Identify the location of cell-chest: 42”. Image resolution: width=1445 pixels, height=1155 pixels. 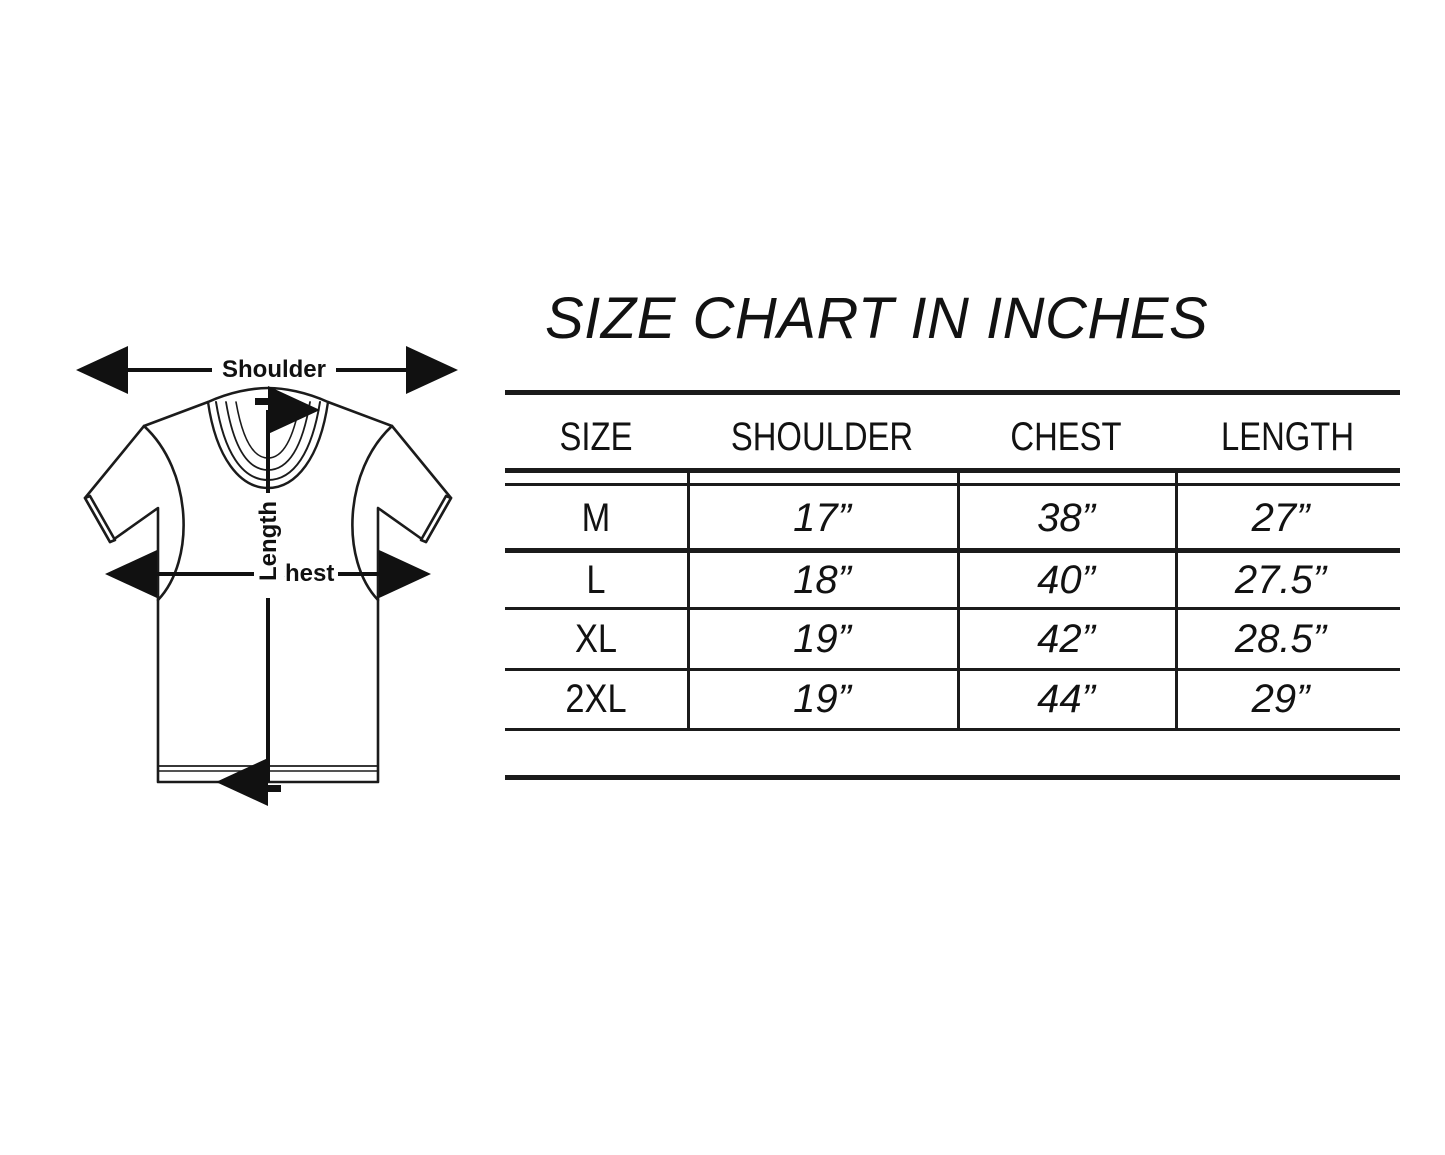
(1066, 639).